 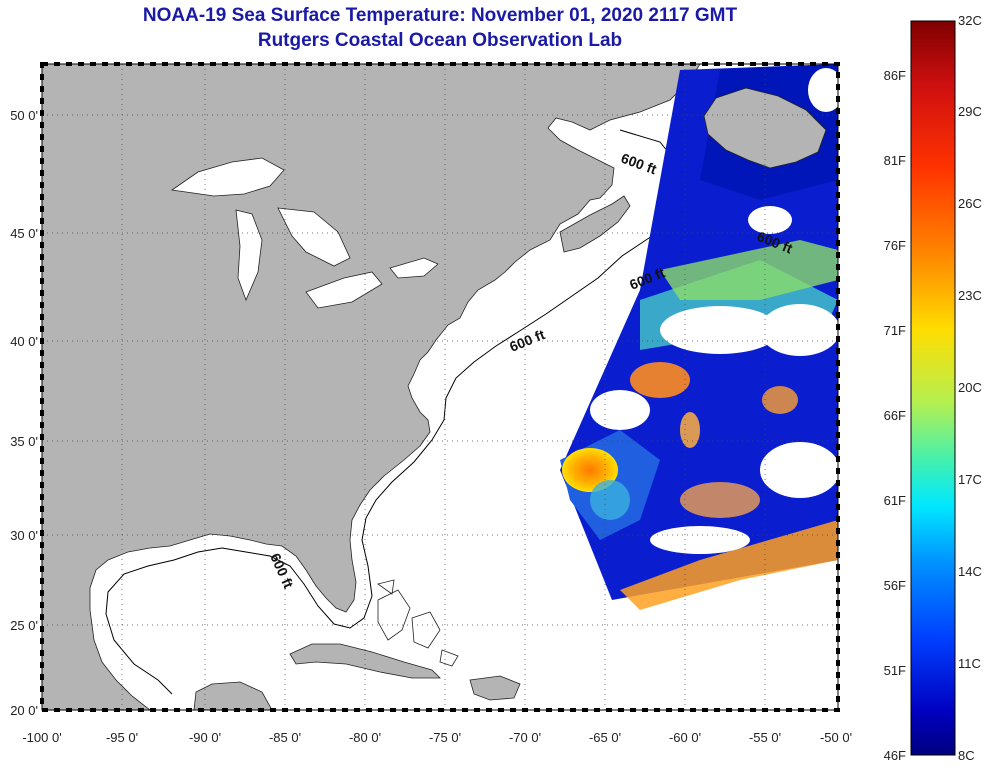 I want to click on lat-tick-label: 45 0', so click(x=24, y=233).